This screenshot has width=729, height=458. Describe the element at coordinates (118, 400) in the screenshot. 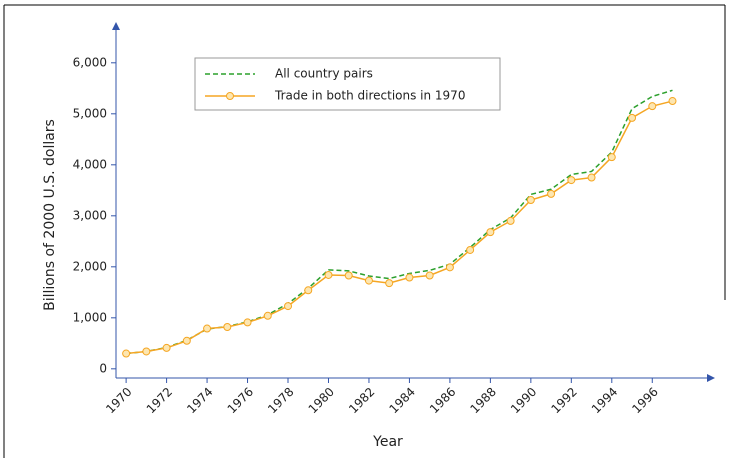

I see `x-tick-label: 1970` at that location.